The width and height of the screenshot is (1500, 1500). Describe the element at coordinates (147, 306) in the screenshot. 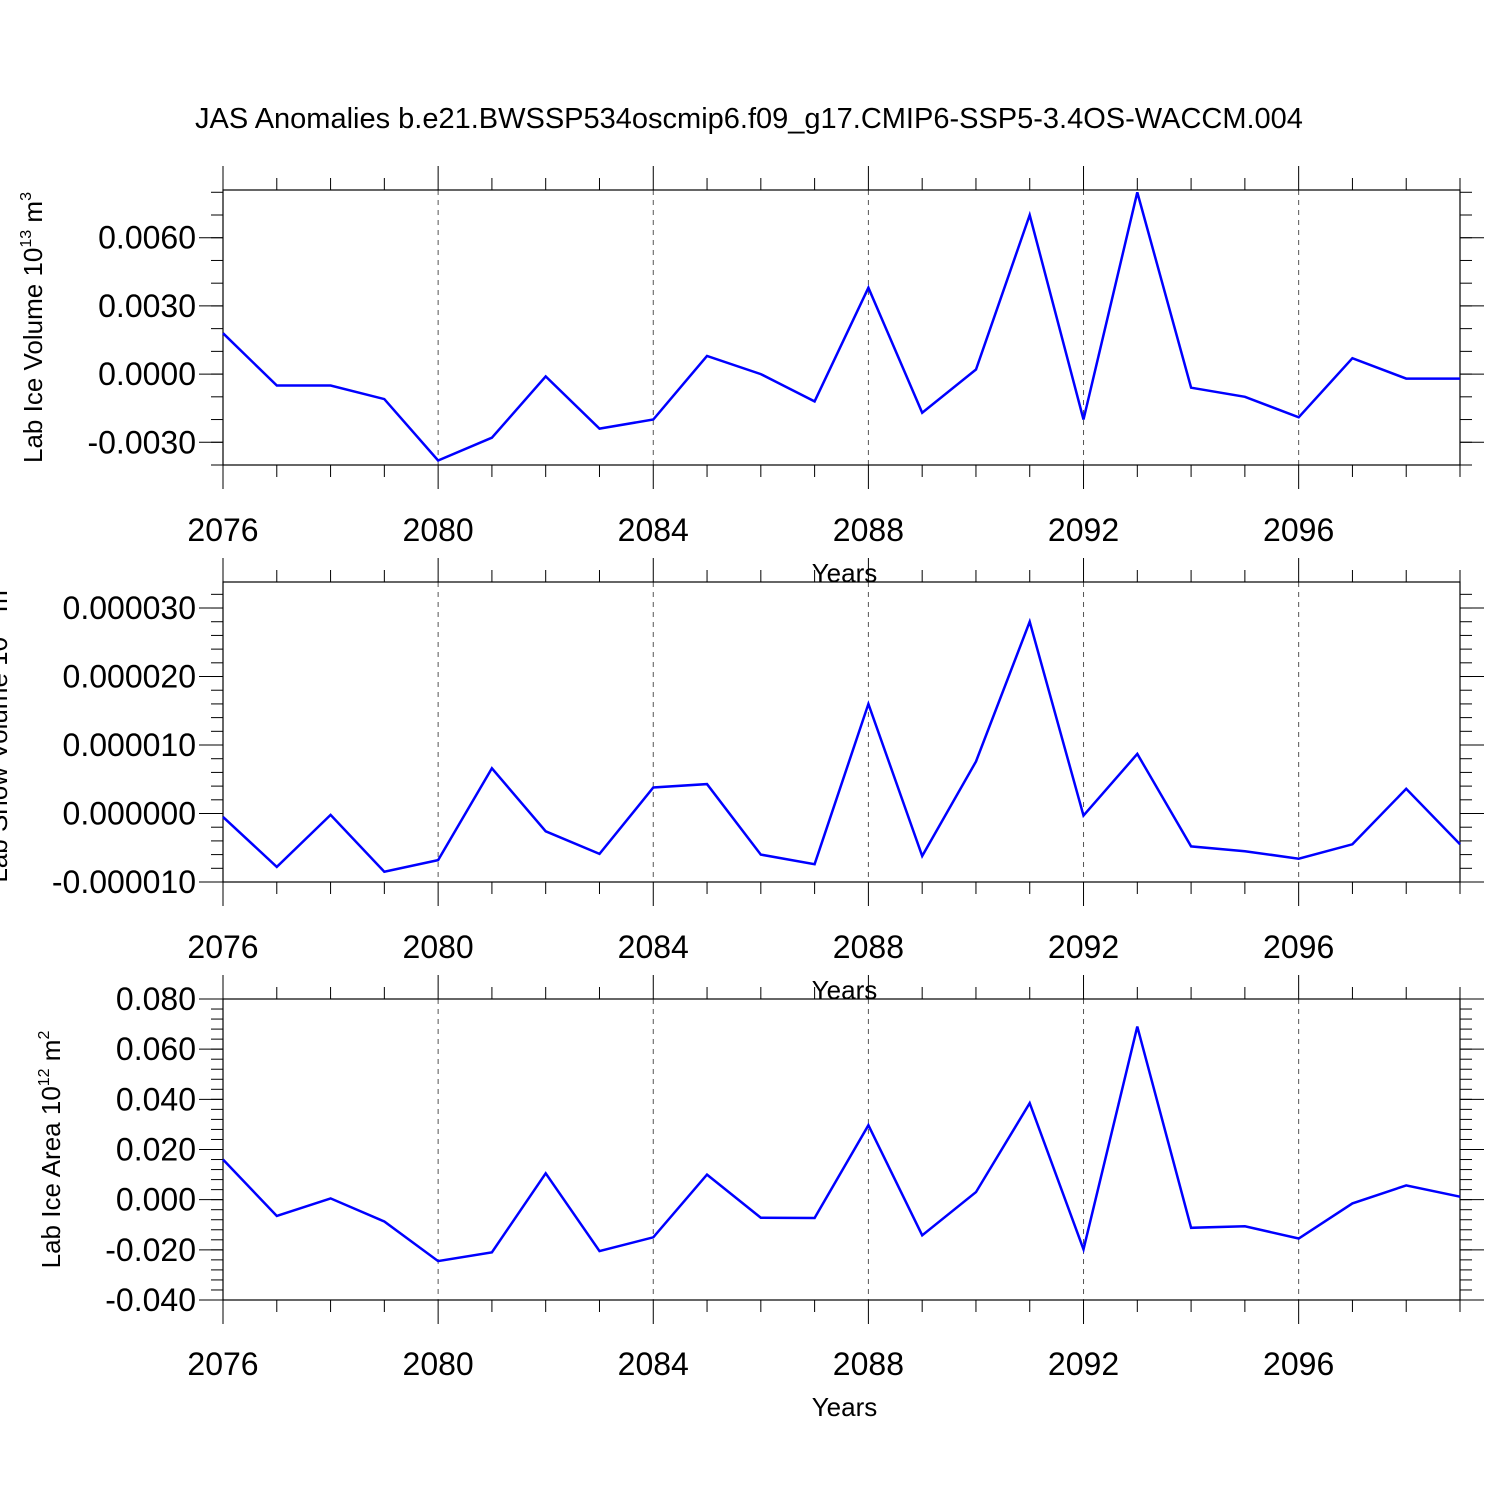

I see `y-tick-label: 0.0030` at that location.